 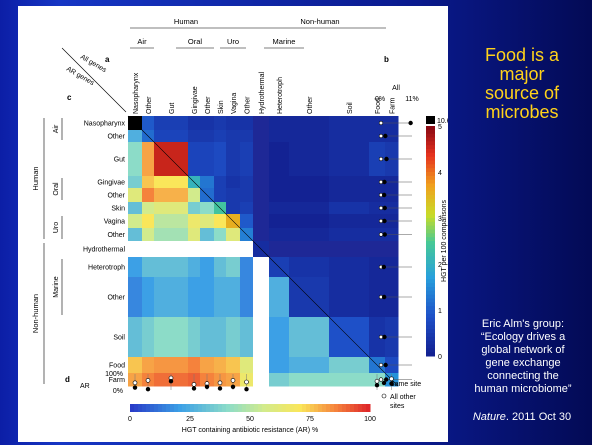 I want to click on row-label: Vagina, so click(x=114, y=222).